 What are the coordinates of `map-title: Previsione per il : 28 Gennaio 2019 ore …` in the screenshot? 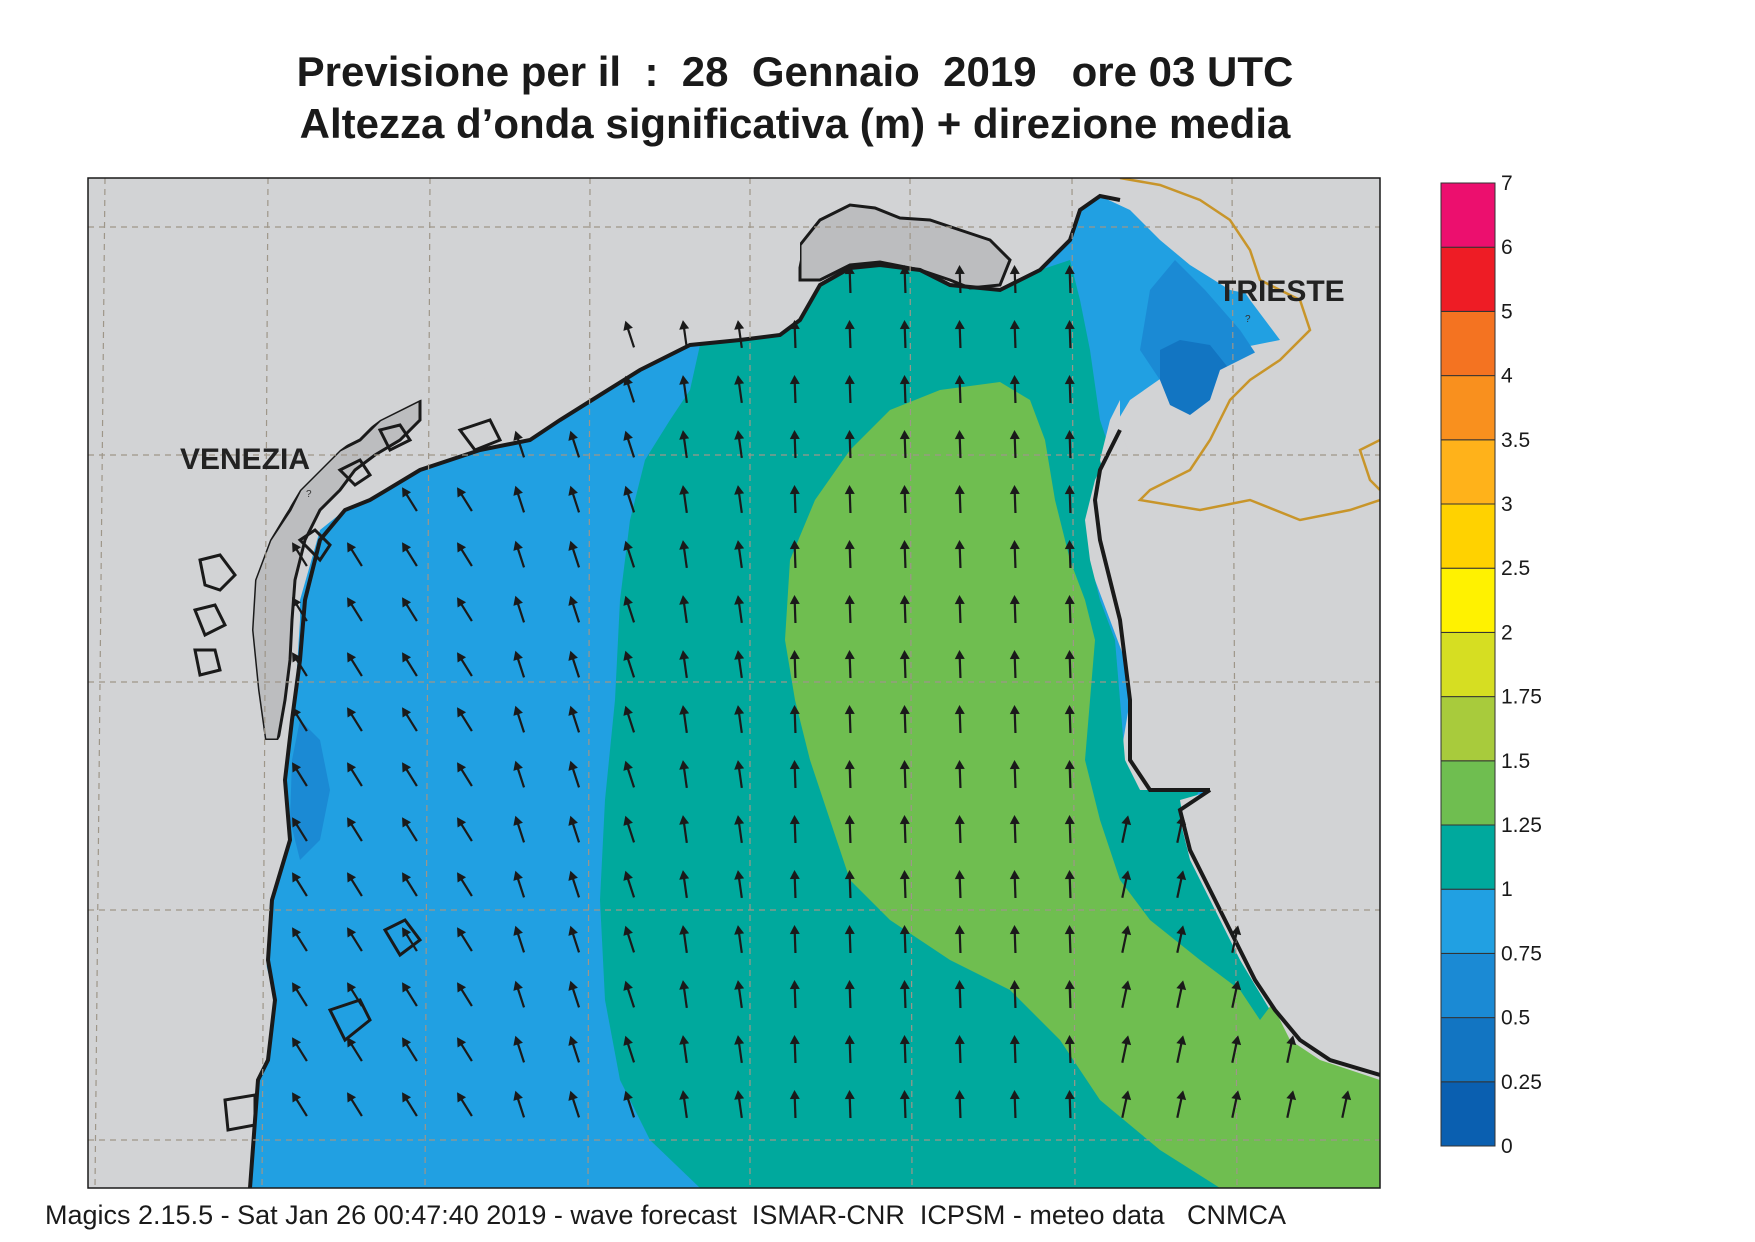 It's located at (795, 71).